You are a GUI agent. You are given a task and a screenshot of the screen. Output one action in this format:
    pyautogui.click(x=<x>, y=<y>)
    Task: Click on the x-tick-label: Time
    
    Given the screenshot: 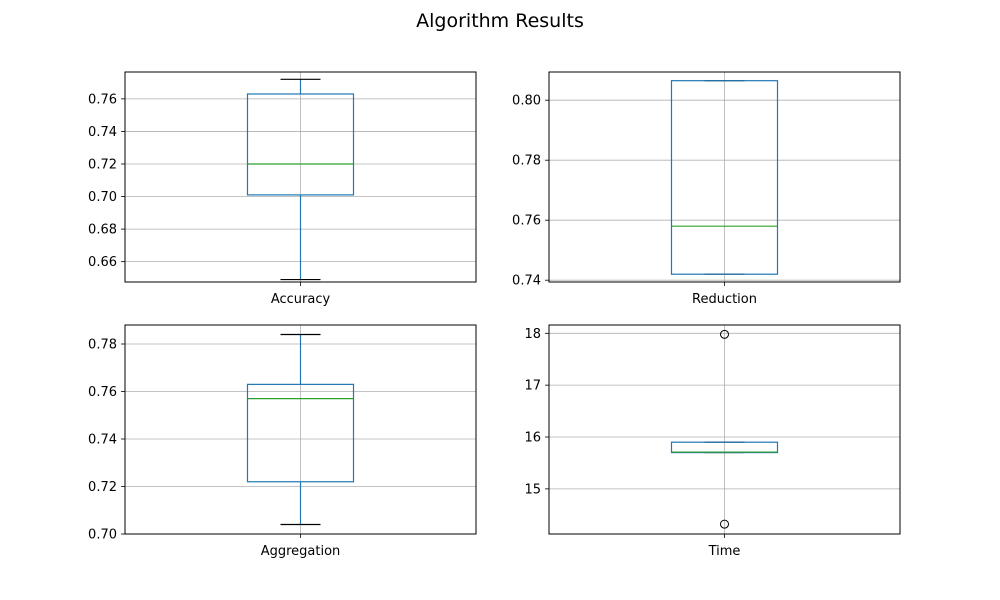 What is the action you would take?
    pyautogui.click(x=724, y=551)
    